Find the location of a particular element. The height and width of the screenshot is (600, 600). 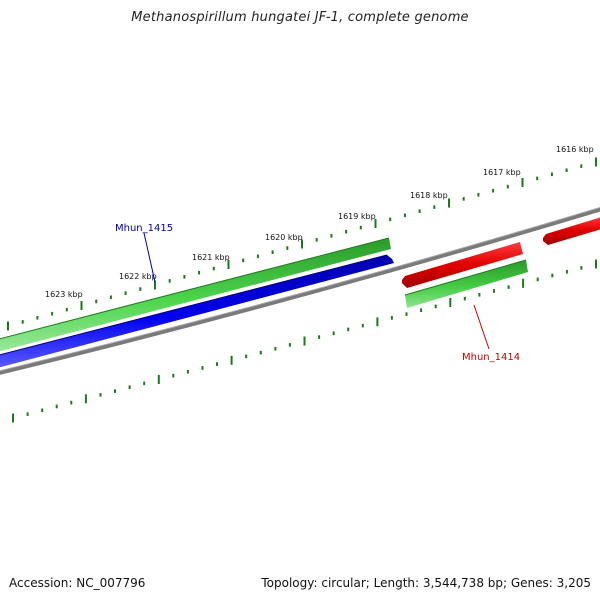

cds-red-right is located at coordinates (571, 230).